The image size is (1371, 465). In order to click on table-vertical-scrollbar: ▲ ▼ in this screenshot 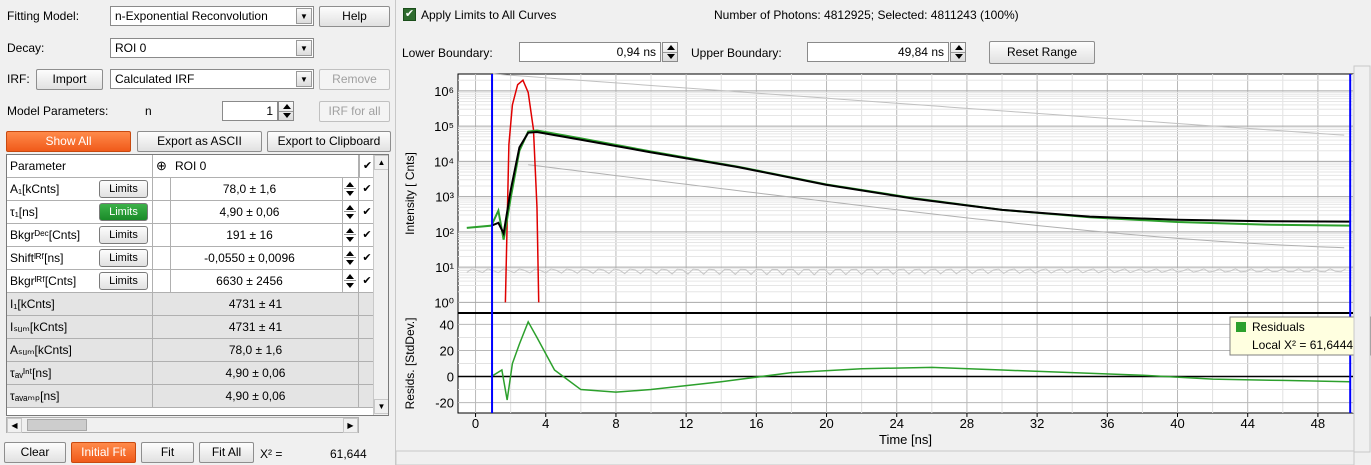, I will do `click(380, 285)`.